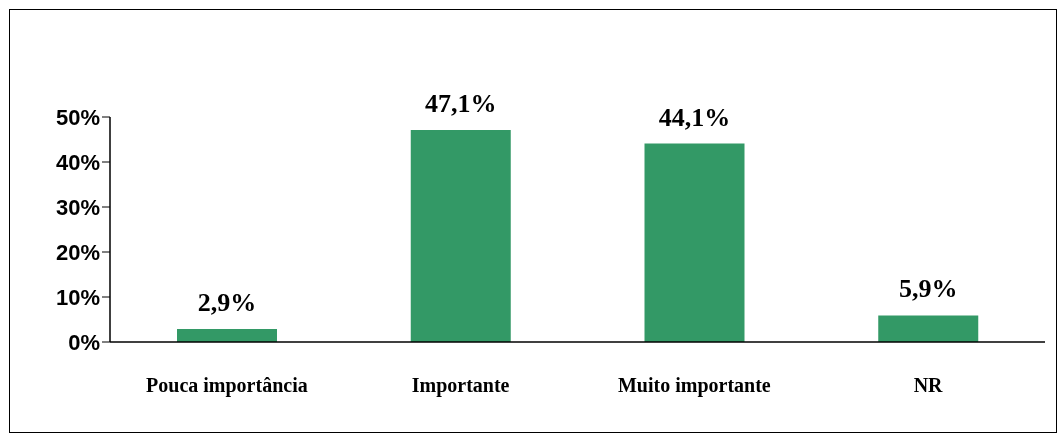  What do you see at coordinates (227, 386) in the screenshot?
I see `x-tick-label: Pouca importância` at bounding box center [227, 386].